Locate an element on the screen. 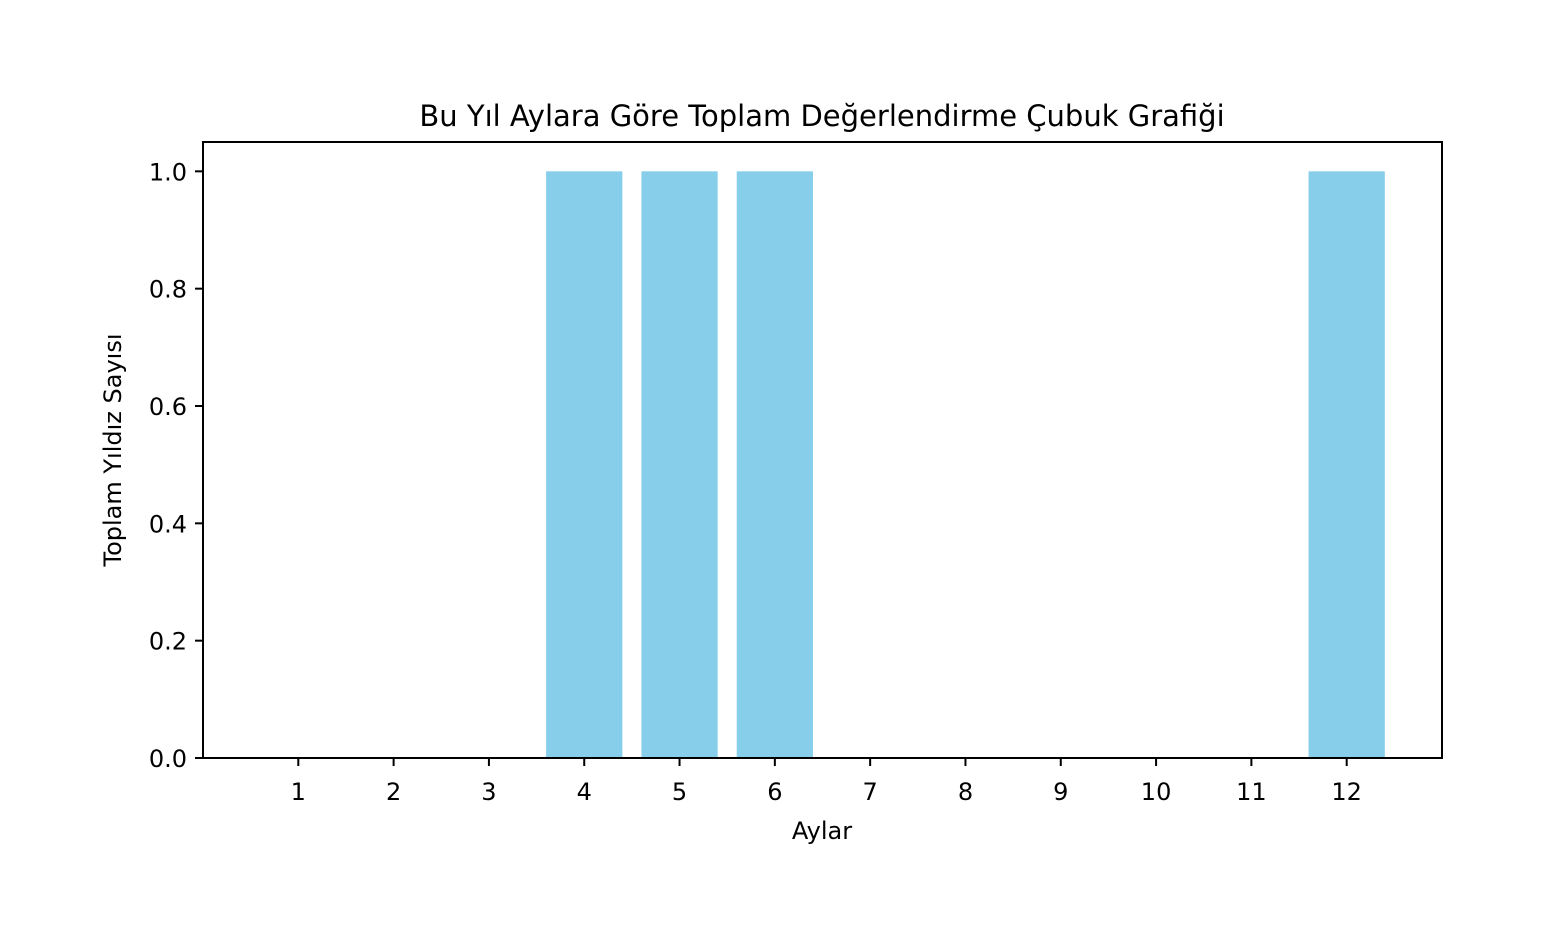 The width and height of the screenshot is (1542, 945). x-tick-label: 6 is located at coordinates (774, 792).